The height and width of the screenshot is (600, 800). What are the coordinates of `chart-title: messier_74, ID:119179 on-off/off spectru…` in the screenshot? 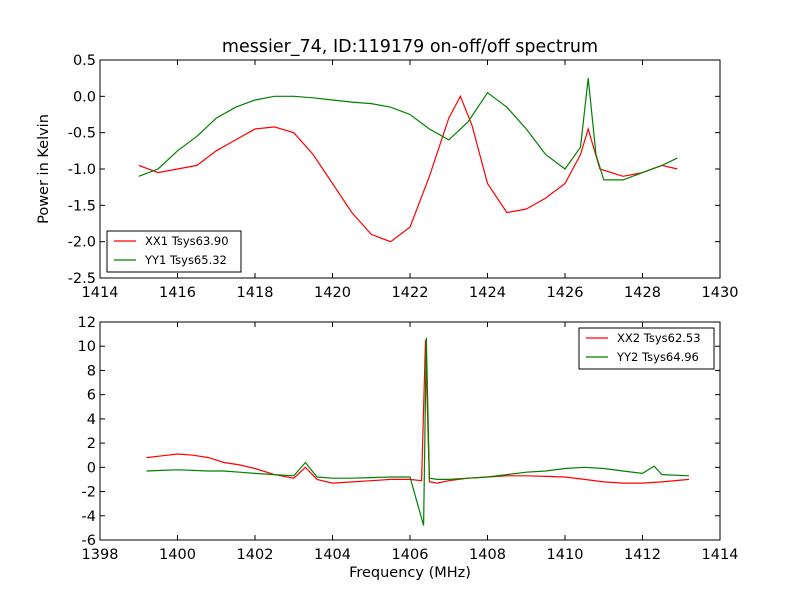 It's located at (410, 47).